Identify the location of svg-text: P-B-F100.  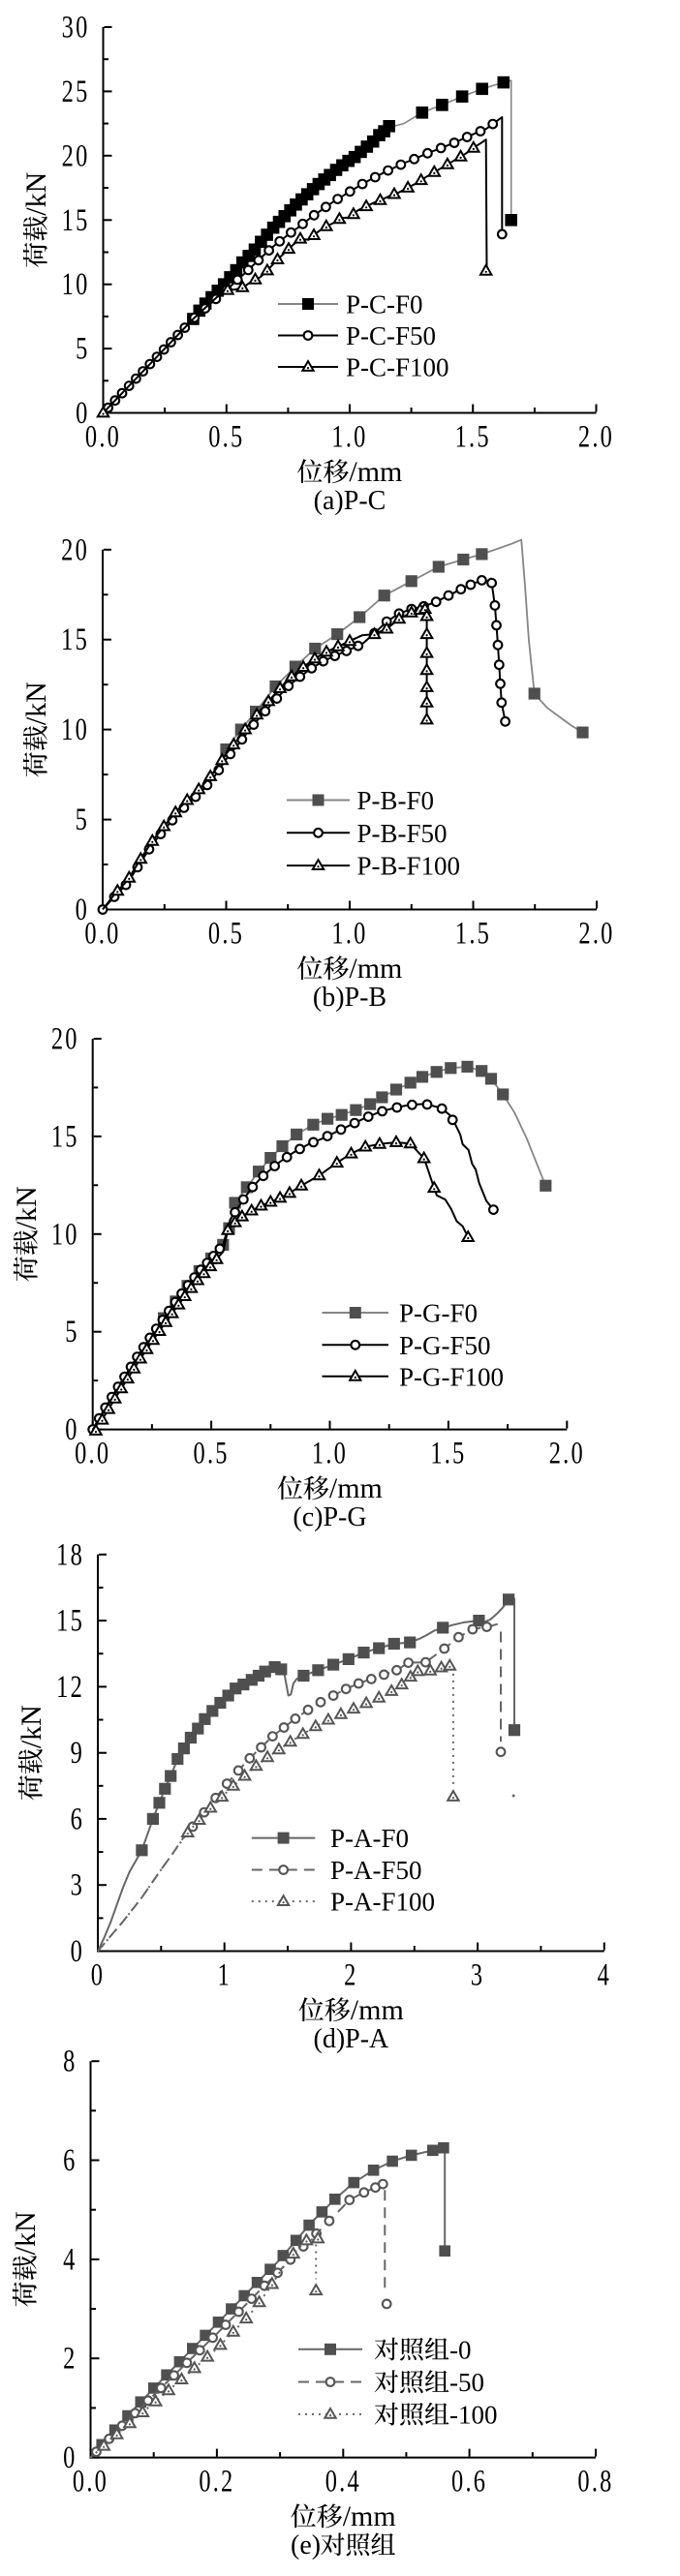
(409, 866).